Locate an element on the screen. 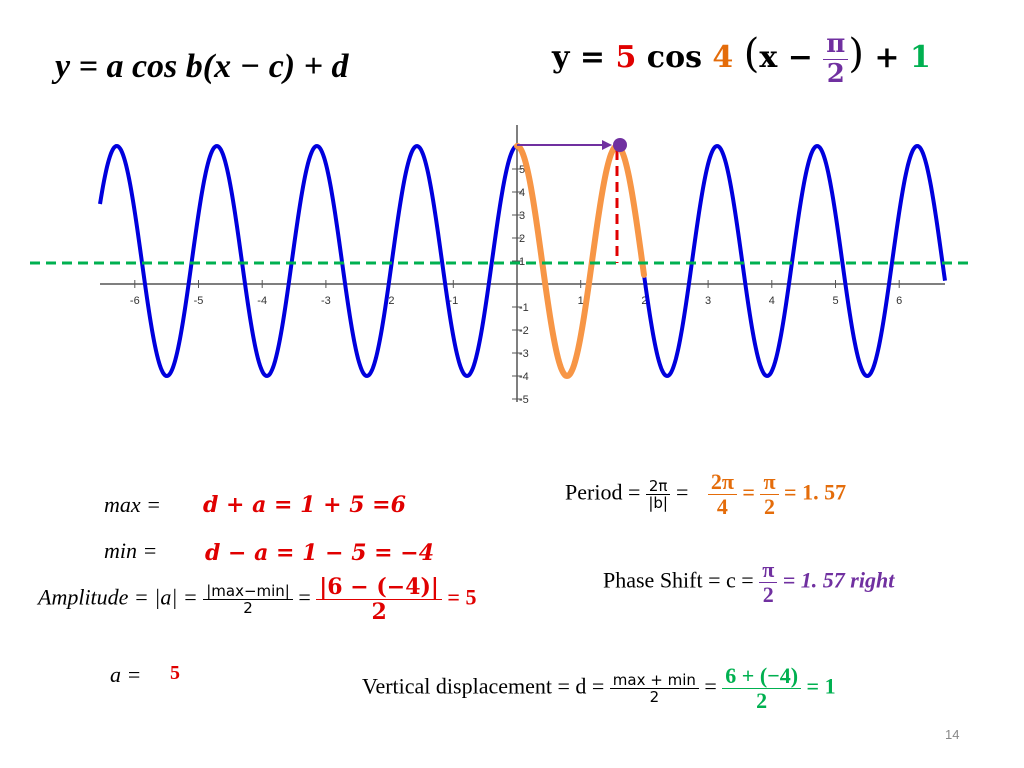  num: 2π is located at coordinates (722, 482).